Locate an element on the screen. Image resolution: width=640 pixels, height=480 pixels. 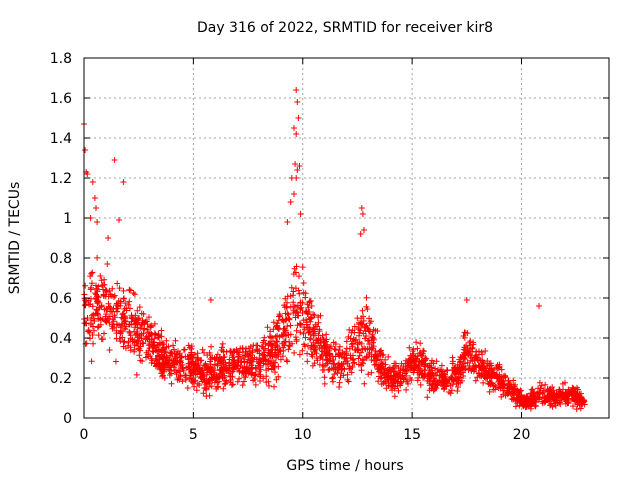
x-tick-labels: 0 5 10 15 20 is located at coordinates (305, 435).